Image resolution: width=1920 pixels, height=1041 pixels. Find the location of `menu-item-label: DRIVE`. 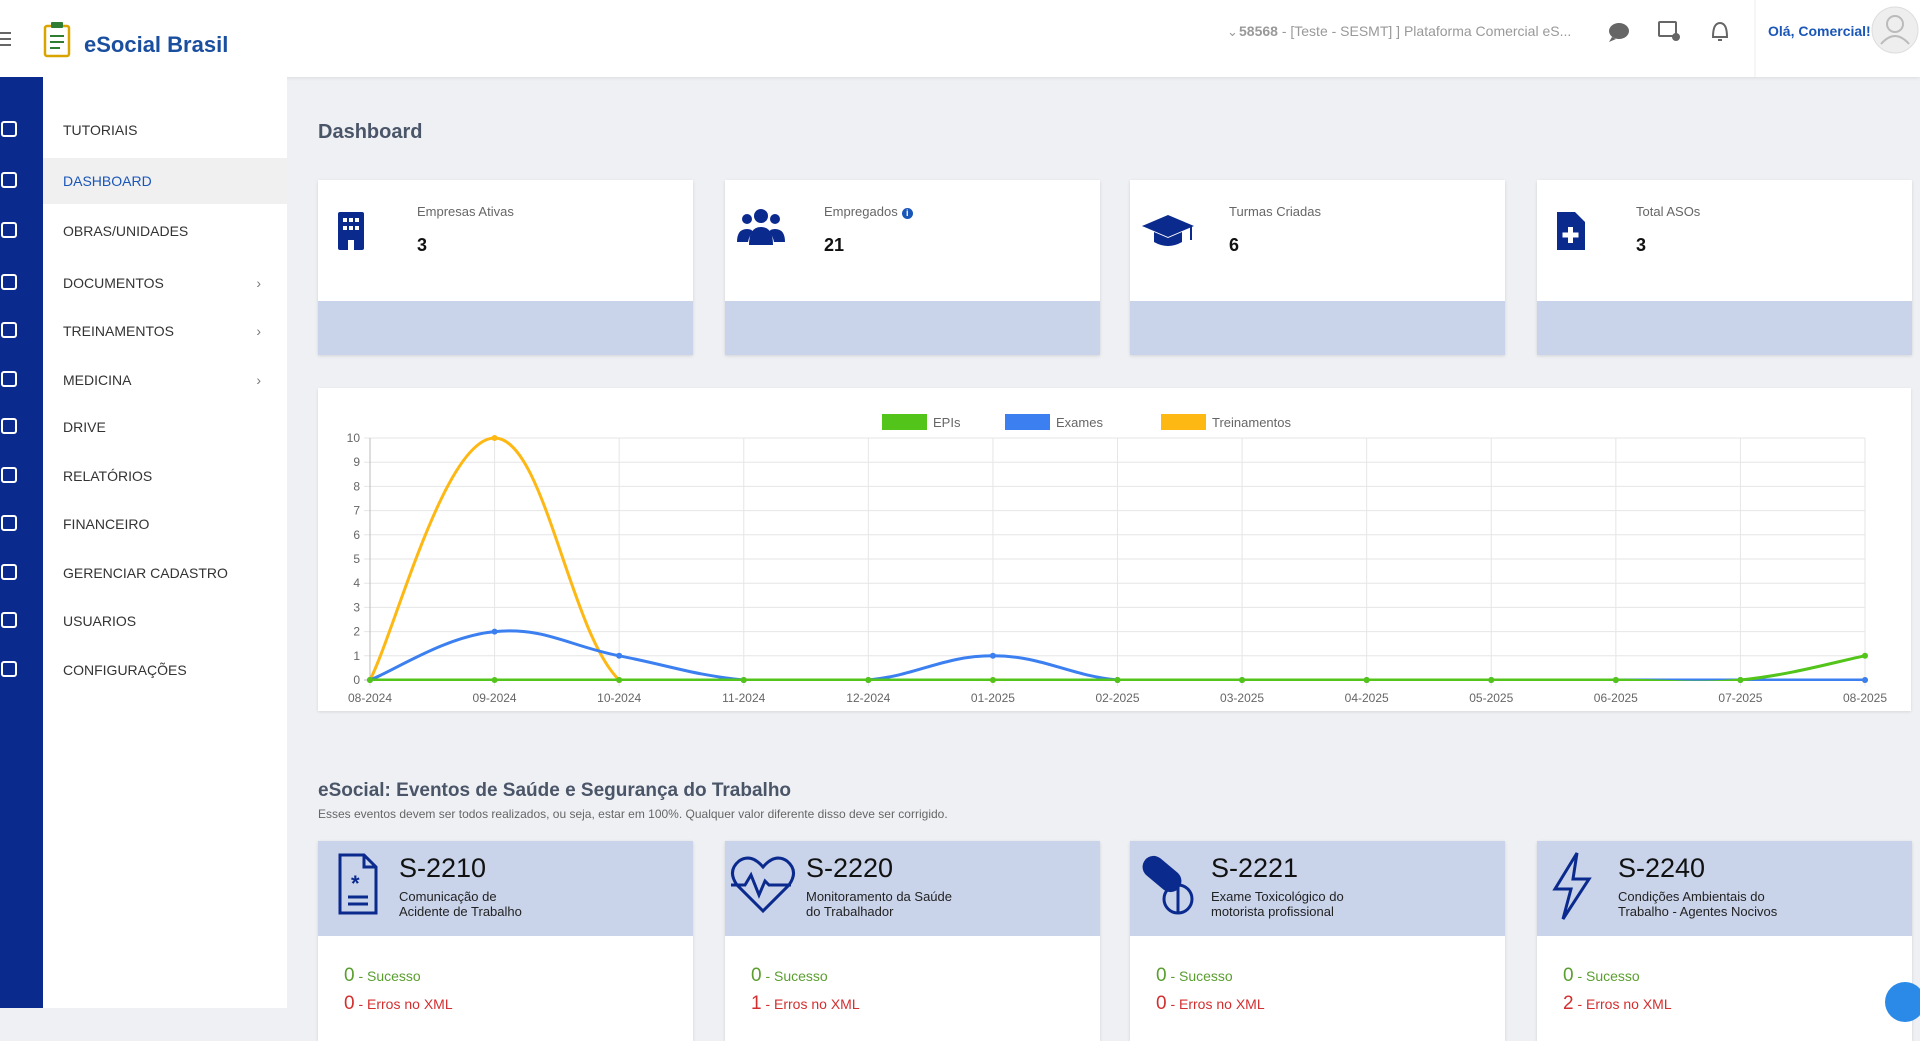

menu-item-label: DRIVE is located at coordinates (84, 427).